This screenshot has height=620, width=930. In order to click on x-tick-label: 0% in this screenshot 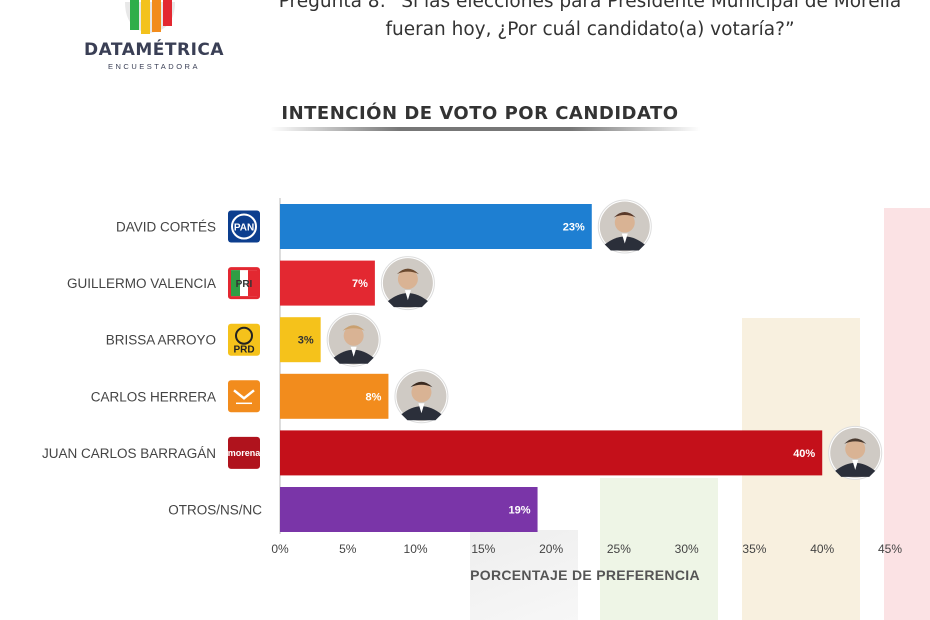, I will do `click(280, 549)`.